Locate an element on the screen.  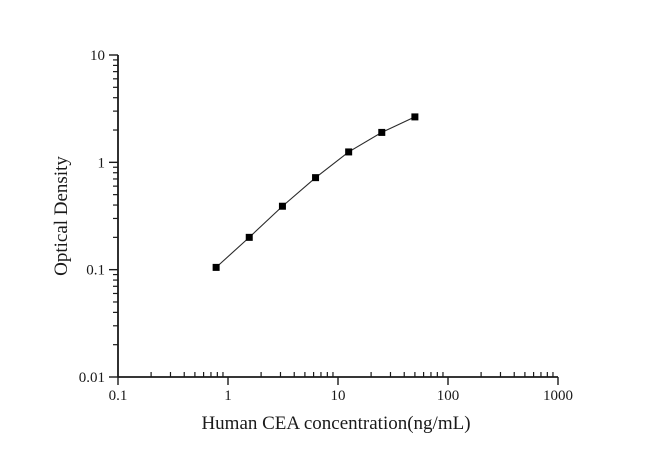
y-tick-label: 0.1 is located at coordinates (95, 271).